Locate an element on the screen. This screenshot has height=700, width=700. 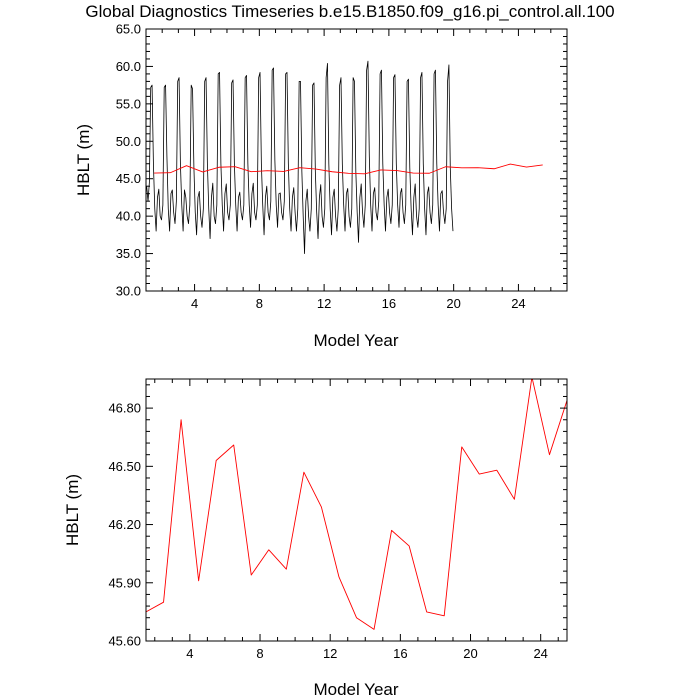
y-tick-label: 46.50 is located at coordinates (124, 466).